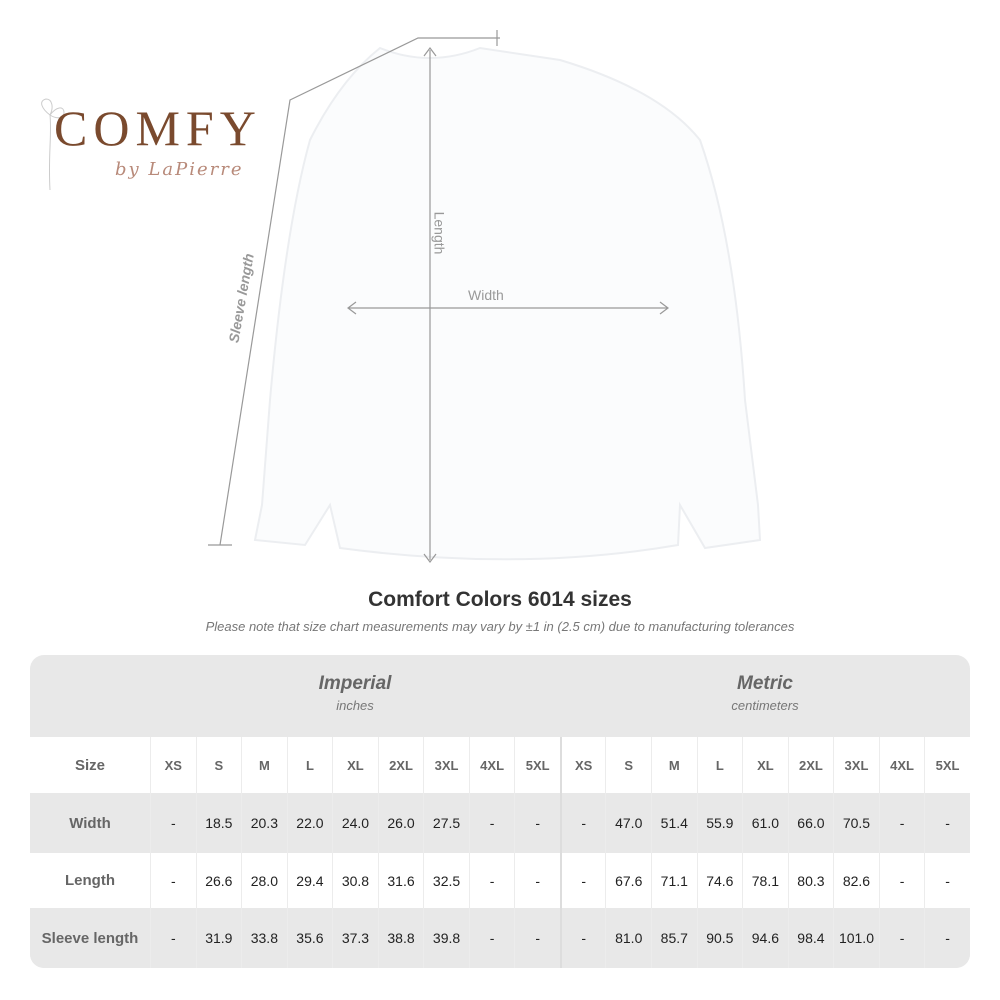  Describe the element at coordinates (400, 880) in the screenshot. I see `table-cell: 31.6` at that location.